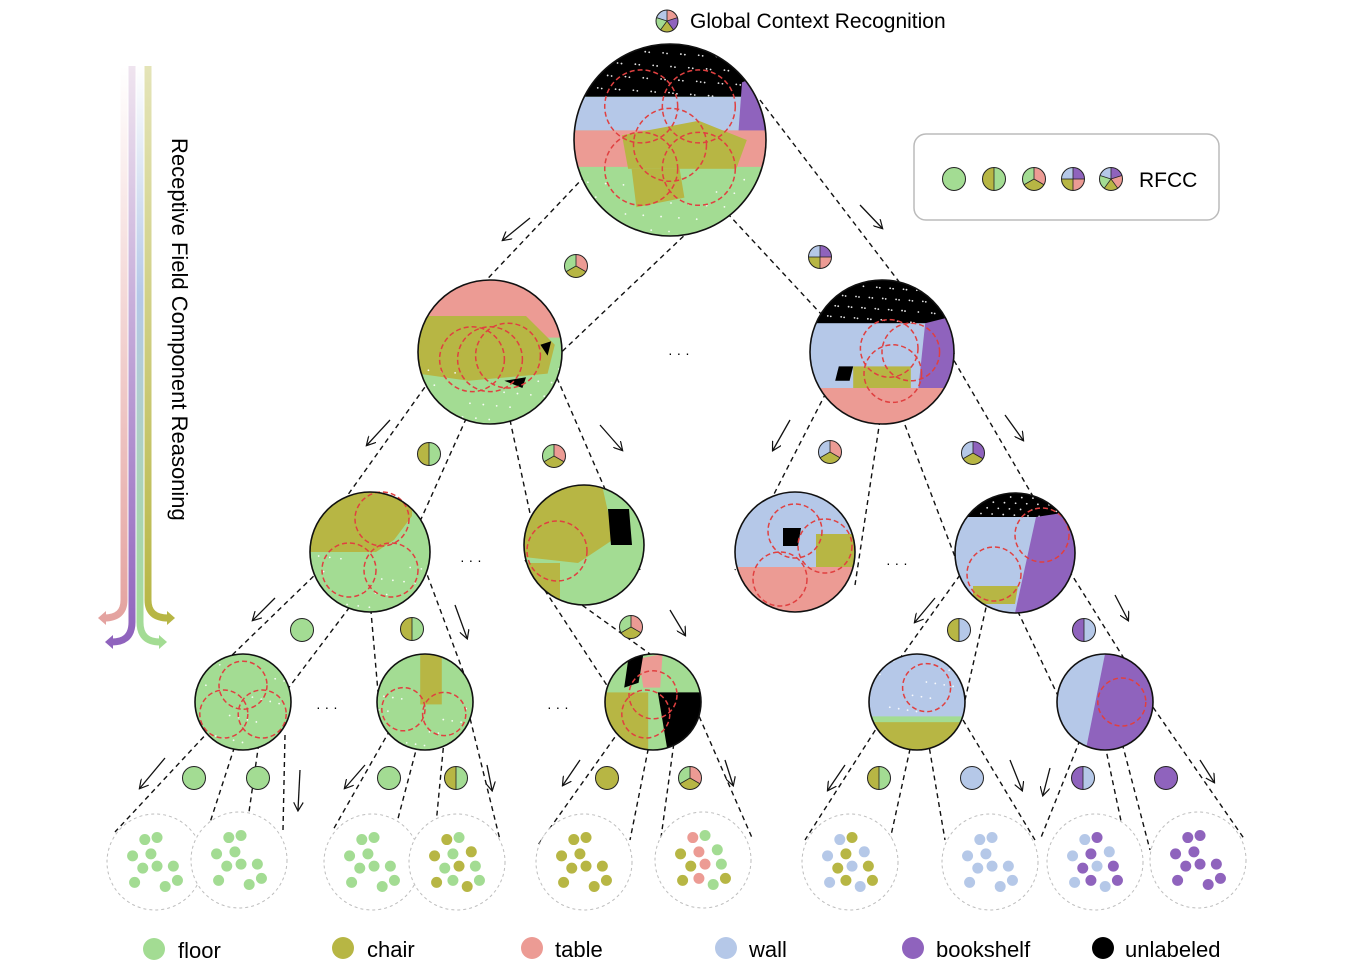  Describe the element at coordinates (953, 630) in the screenshot. I see `tree-icon-level3-3-slice` at that location.